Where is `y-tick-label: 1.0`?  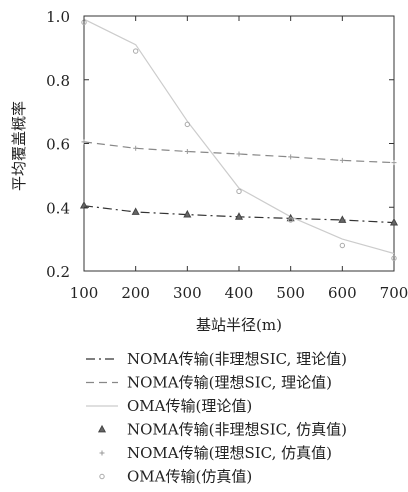
y-tick-label: 1.0 is located at coordinates (58, 17).